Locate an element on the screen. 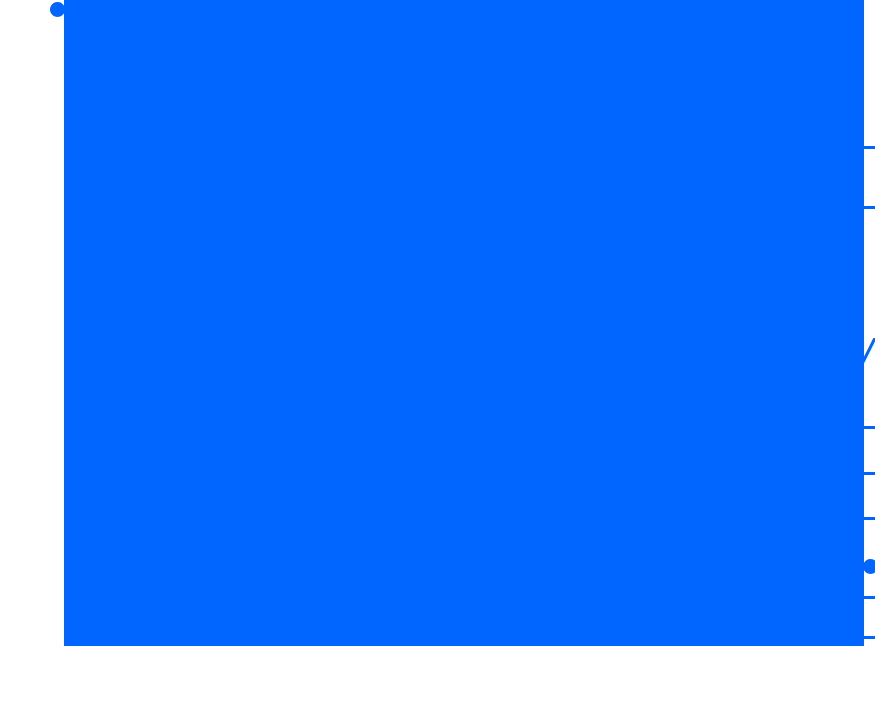  diagonal-line-path is located at coordinates (868, 351).